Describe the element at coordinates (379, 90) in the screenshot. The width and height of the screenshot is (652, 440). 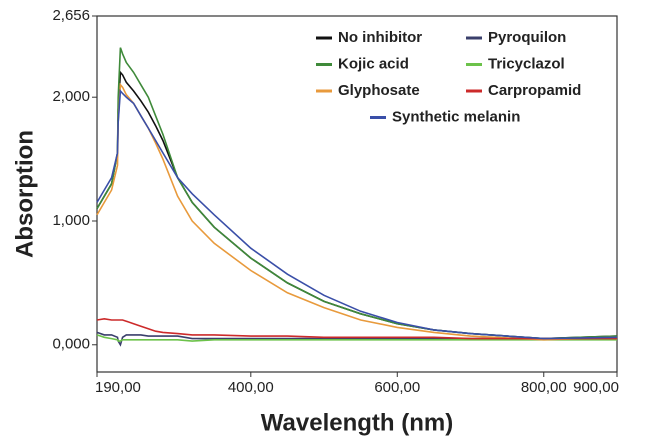
I see `legend-label: Glyphosate` at that location.